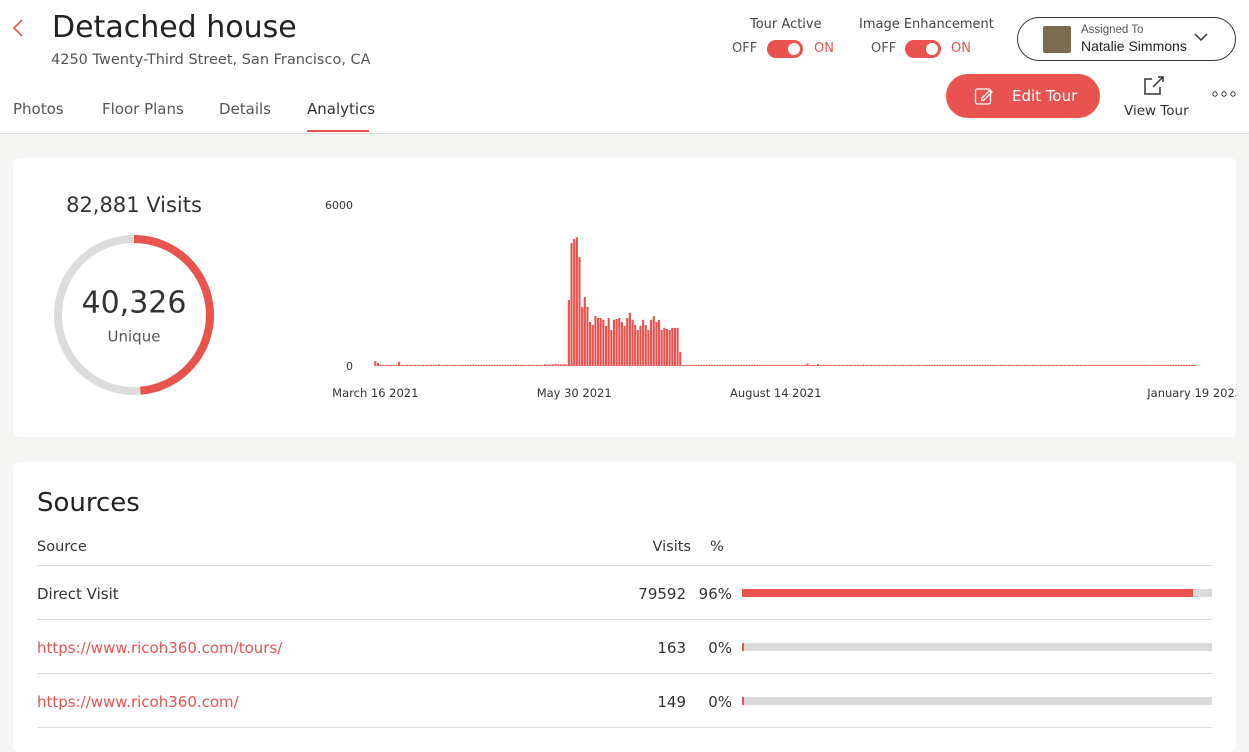  I want to click on assignee-dropdown: Assigned To Natalie Simmons, so click(1126, 39).